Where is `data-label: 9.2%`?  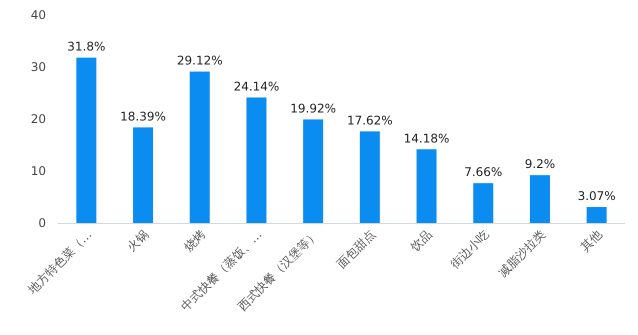 data-label: 9.2% is located at coordinates (540, 164).